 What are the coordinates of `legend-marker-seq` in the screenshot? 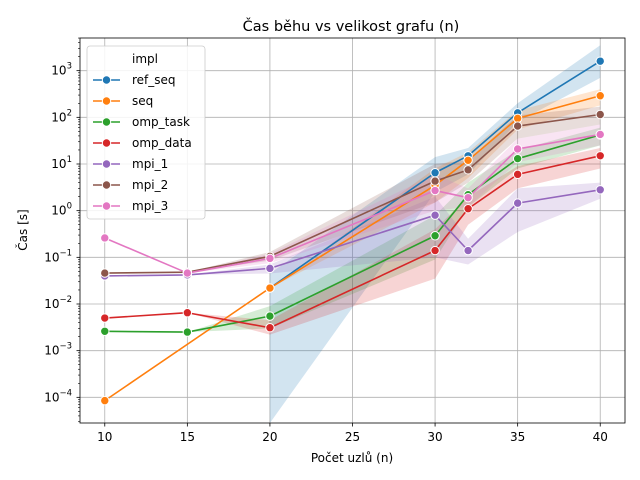 It's located at (106, 101).